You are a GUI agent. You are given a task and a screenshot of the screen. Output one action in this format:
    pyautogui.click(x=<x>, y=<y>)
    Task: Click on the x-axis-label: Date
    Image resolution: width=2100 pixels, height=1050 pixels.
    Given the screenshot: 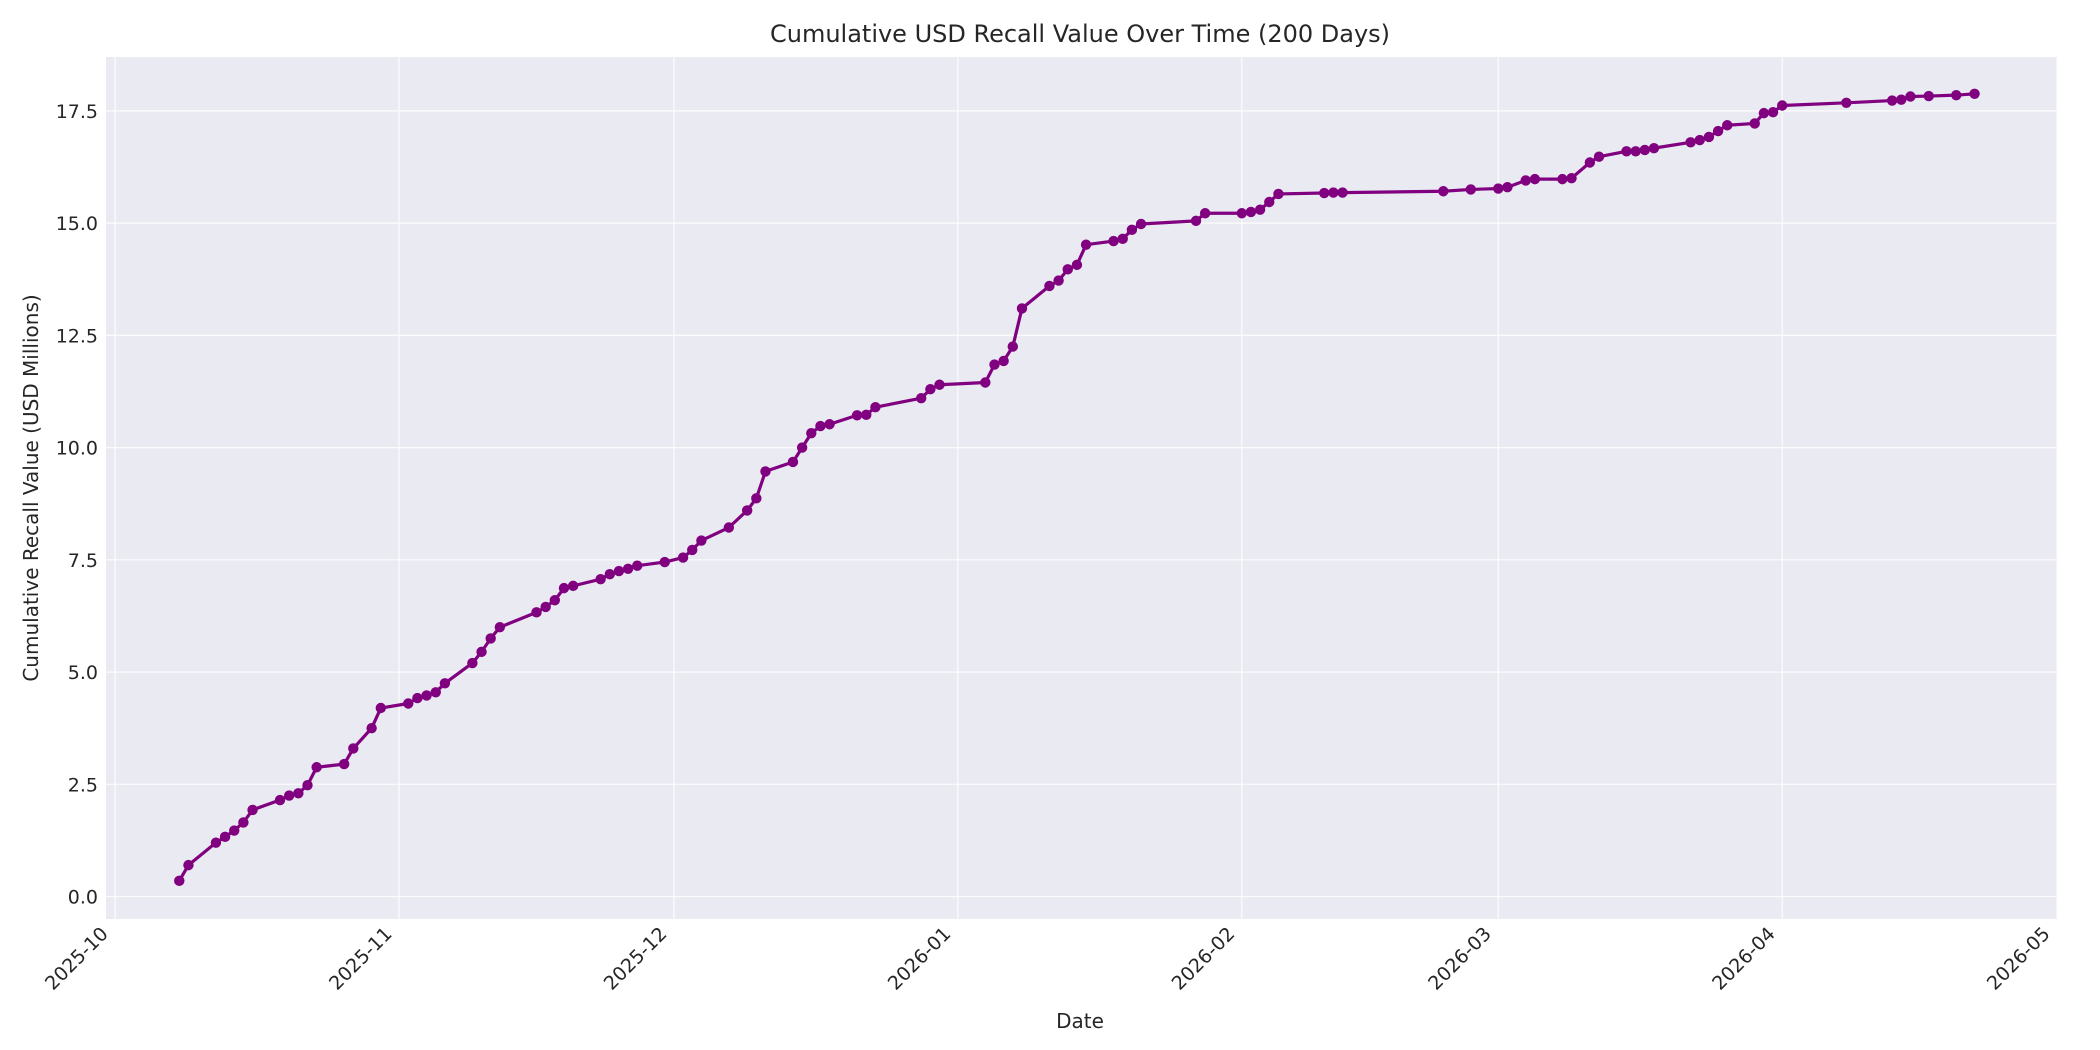 What is the action you would take?
    pyautogui.click(x=1080, y=1021)
    